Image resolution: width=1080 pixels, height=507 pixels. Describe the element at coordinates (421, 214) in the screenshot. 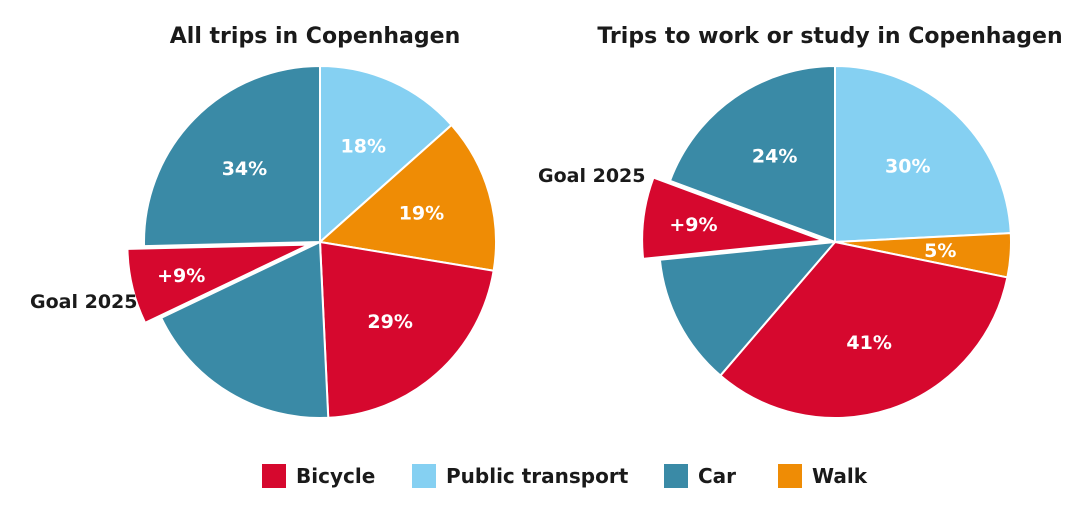

I see `slice-label: 19%` at that location.